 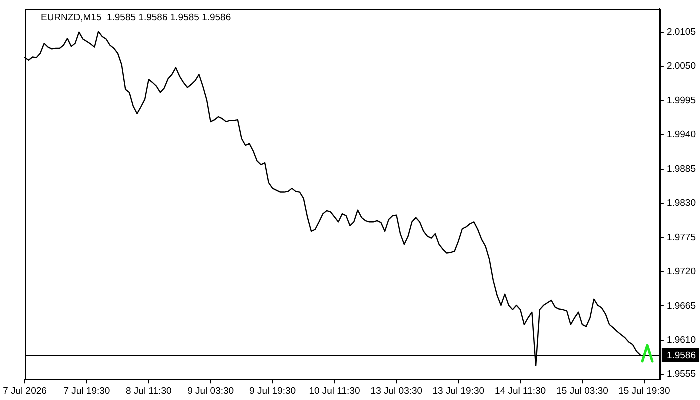 What do you see at coordinates (25, 391) in the screenshot?
I see `x-tick-label: 7 Jul 2026` at bounding box center [25, 391].